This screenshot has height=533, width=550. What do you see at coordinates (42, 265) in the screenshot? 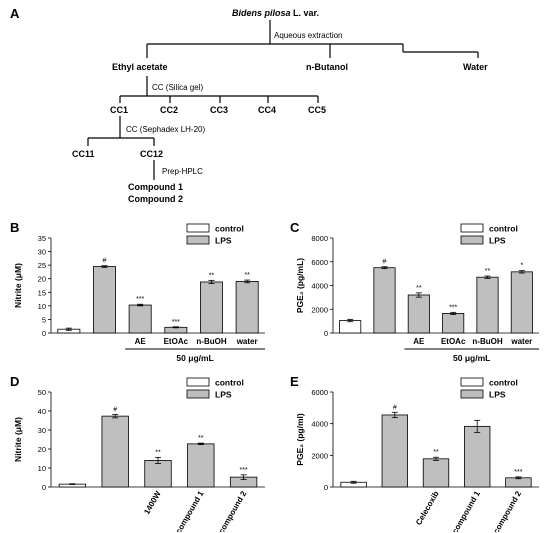
I see `y-tick-label: 25` at bounding box center [42, 265].